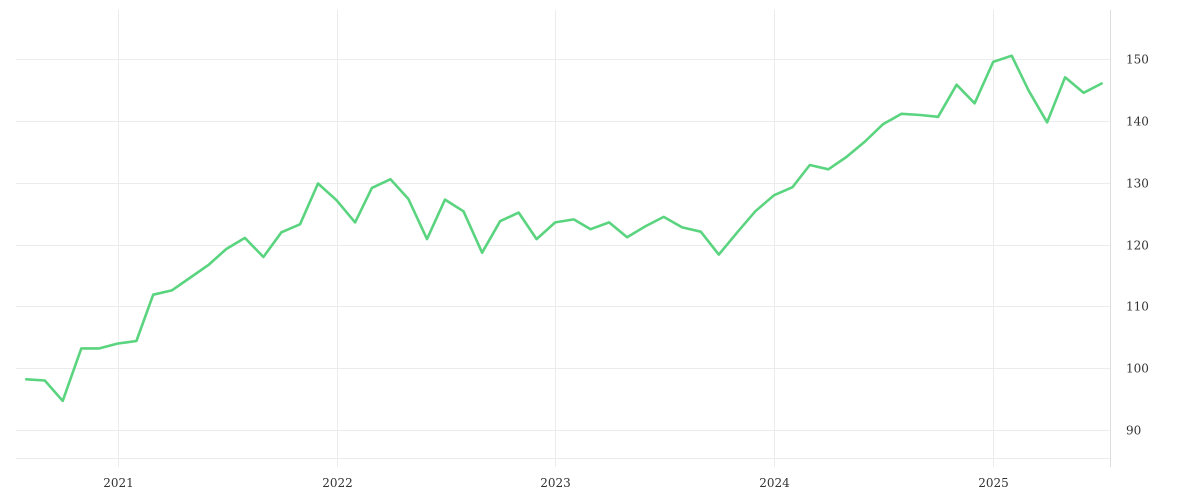  What do you see at coordinates (1137, 60) in the screenshot?
I see `y-tick-label: 150` at bounding box center [1137, 60].